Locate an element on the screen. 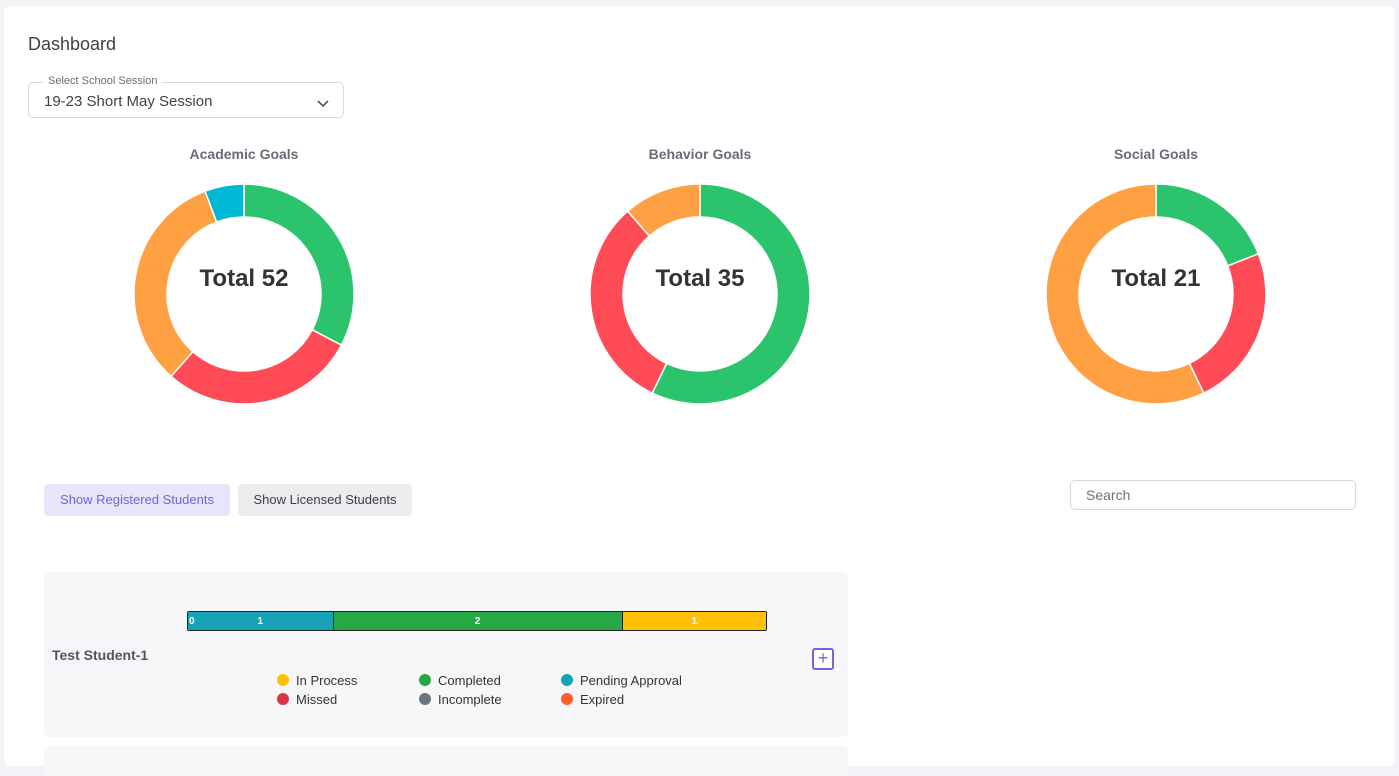 This screenshot has height=776, width=1399. show-registered-students-button: Show Registered Students is located at coordinates (137, 500).